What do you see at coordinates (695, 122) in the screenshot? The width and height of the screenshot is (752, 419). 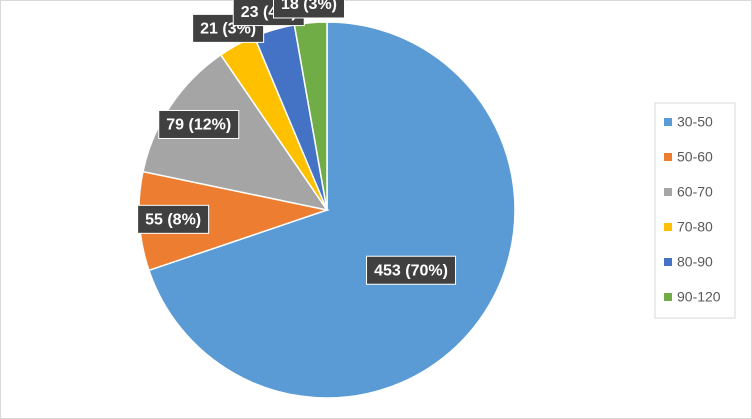 I see `legend-label: 30-50` at bounding box center [695, 122].